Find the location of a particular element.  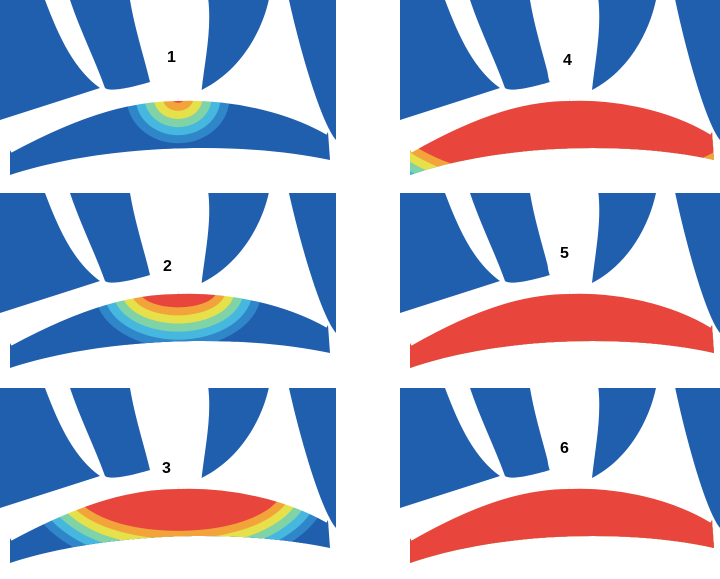

panel-5: 5 is located at coordinates (560, 285).